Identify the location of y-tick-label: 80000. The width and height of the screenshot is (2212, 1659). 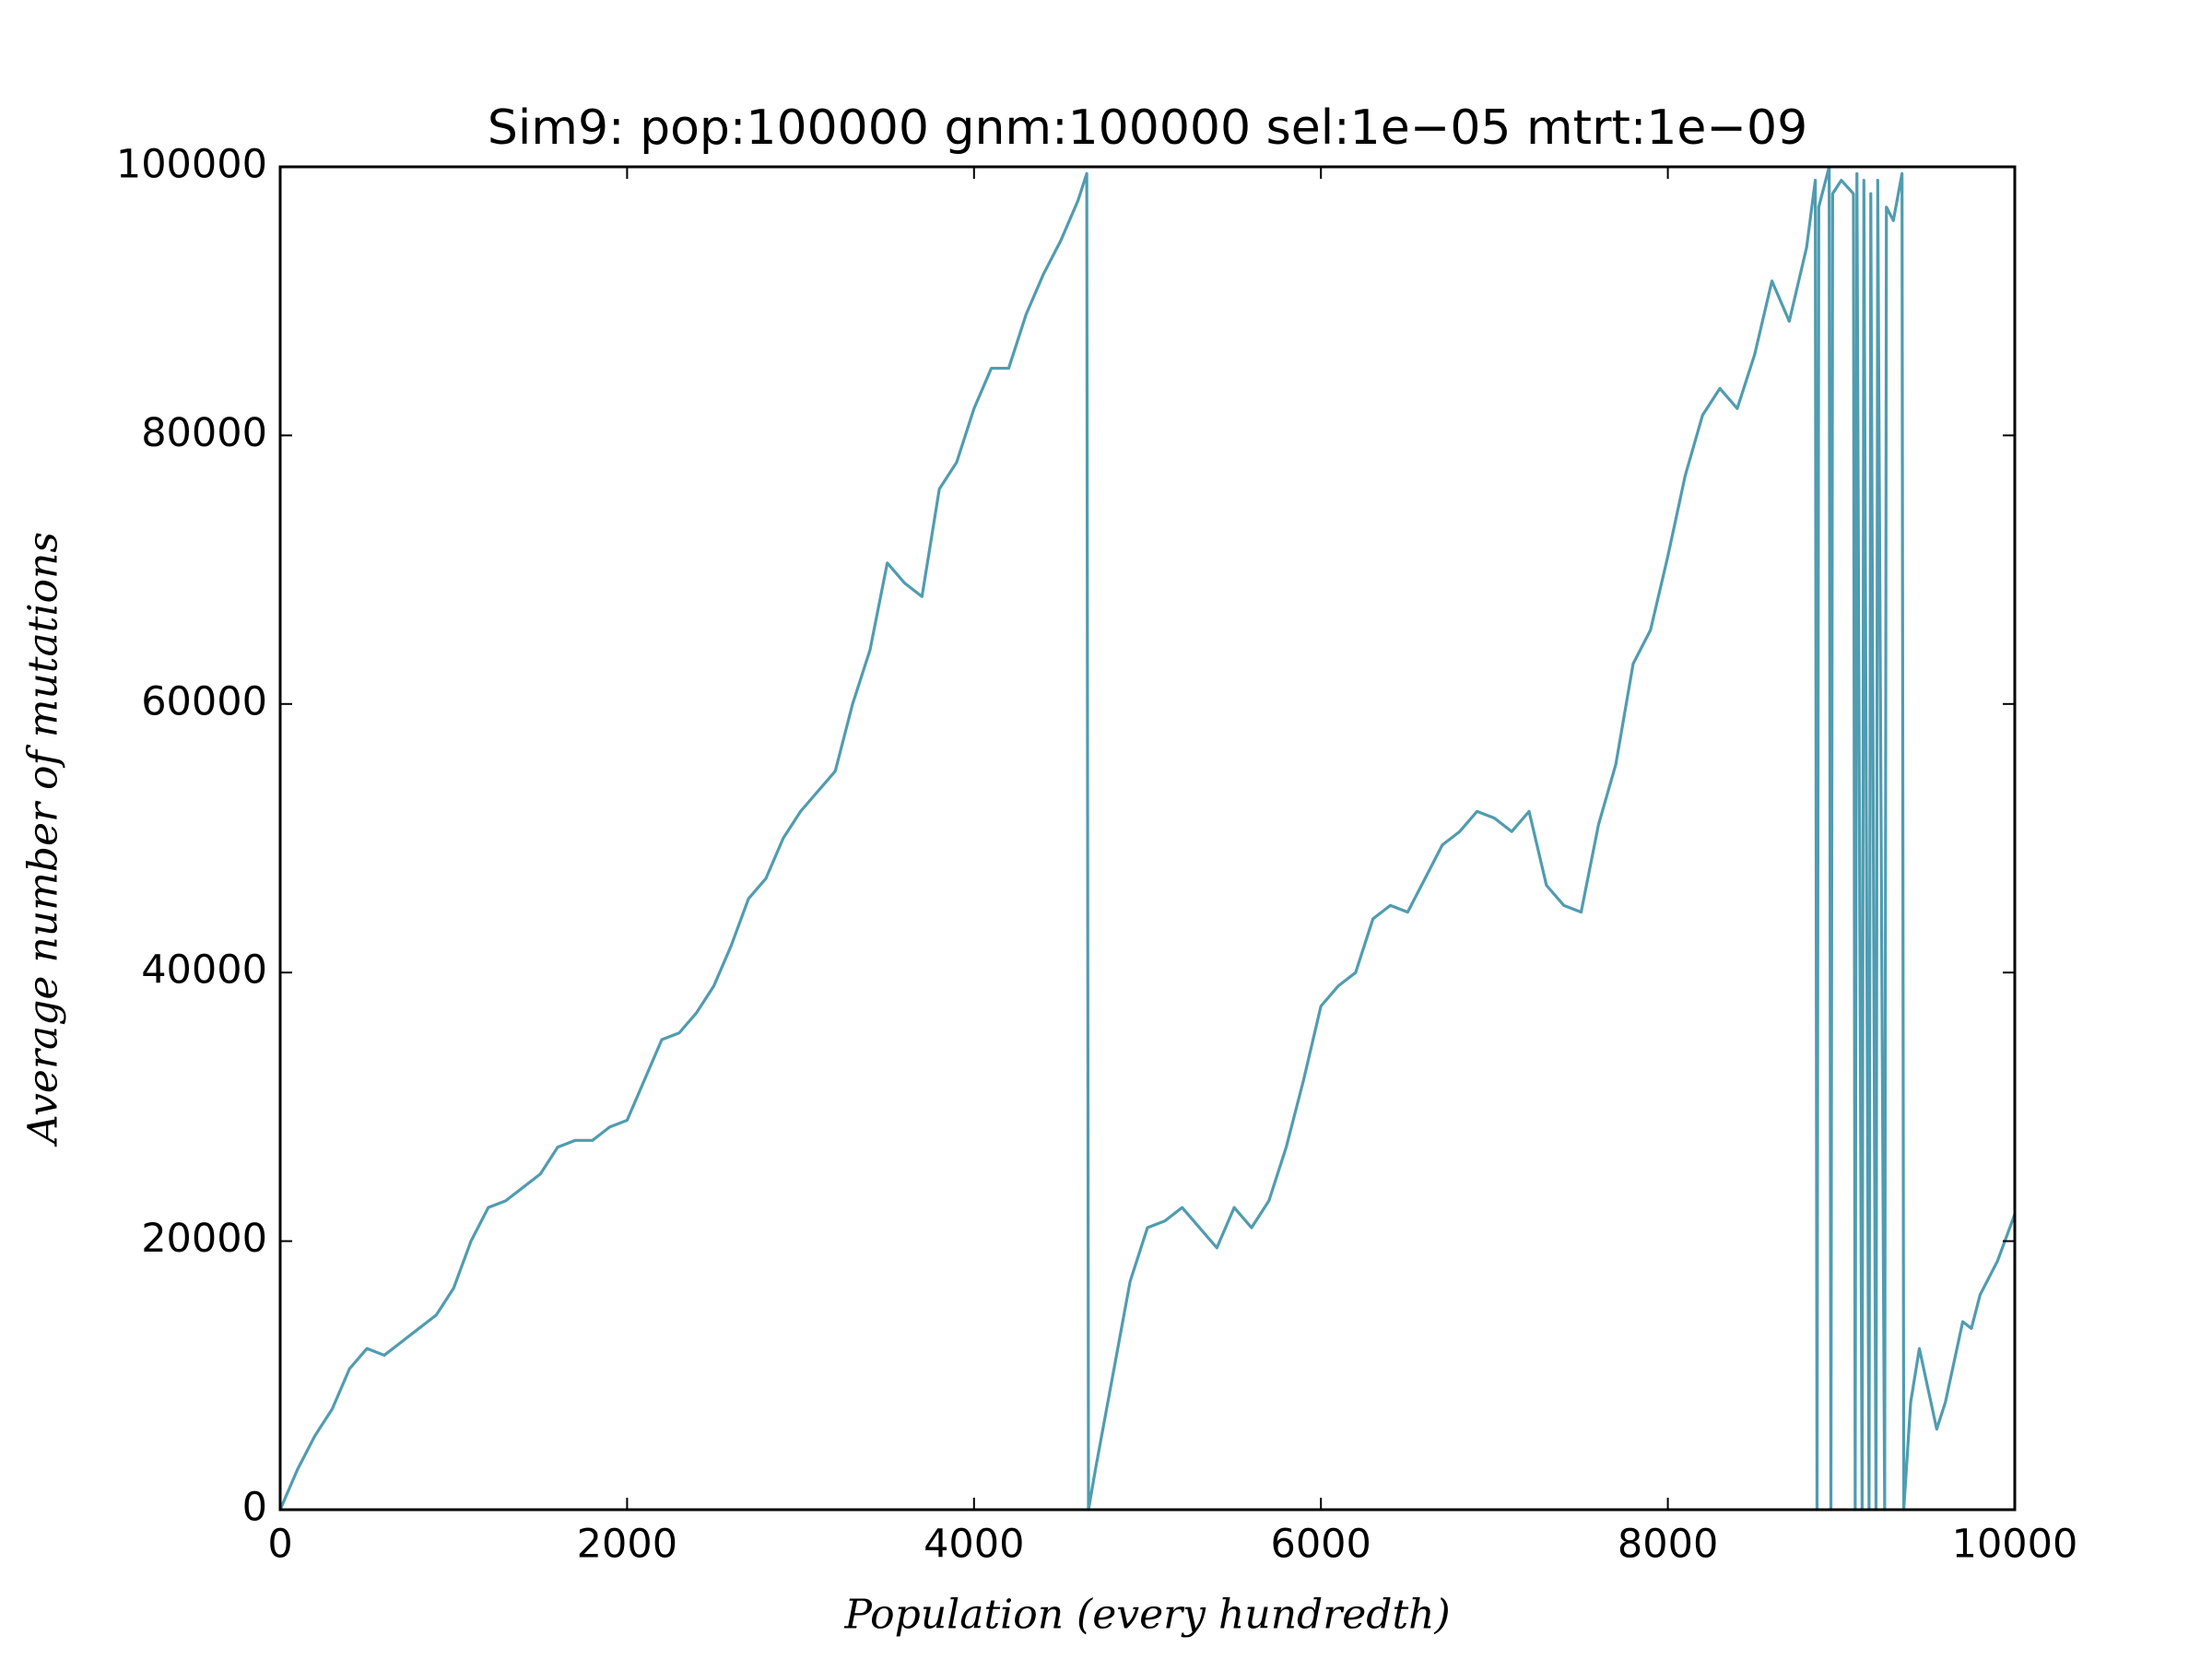
(204, 433).